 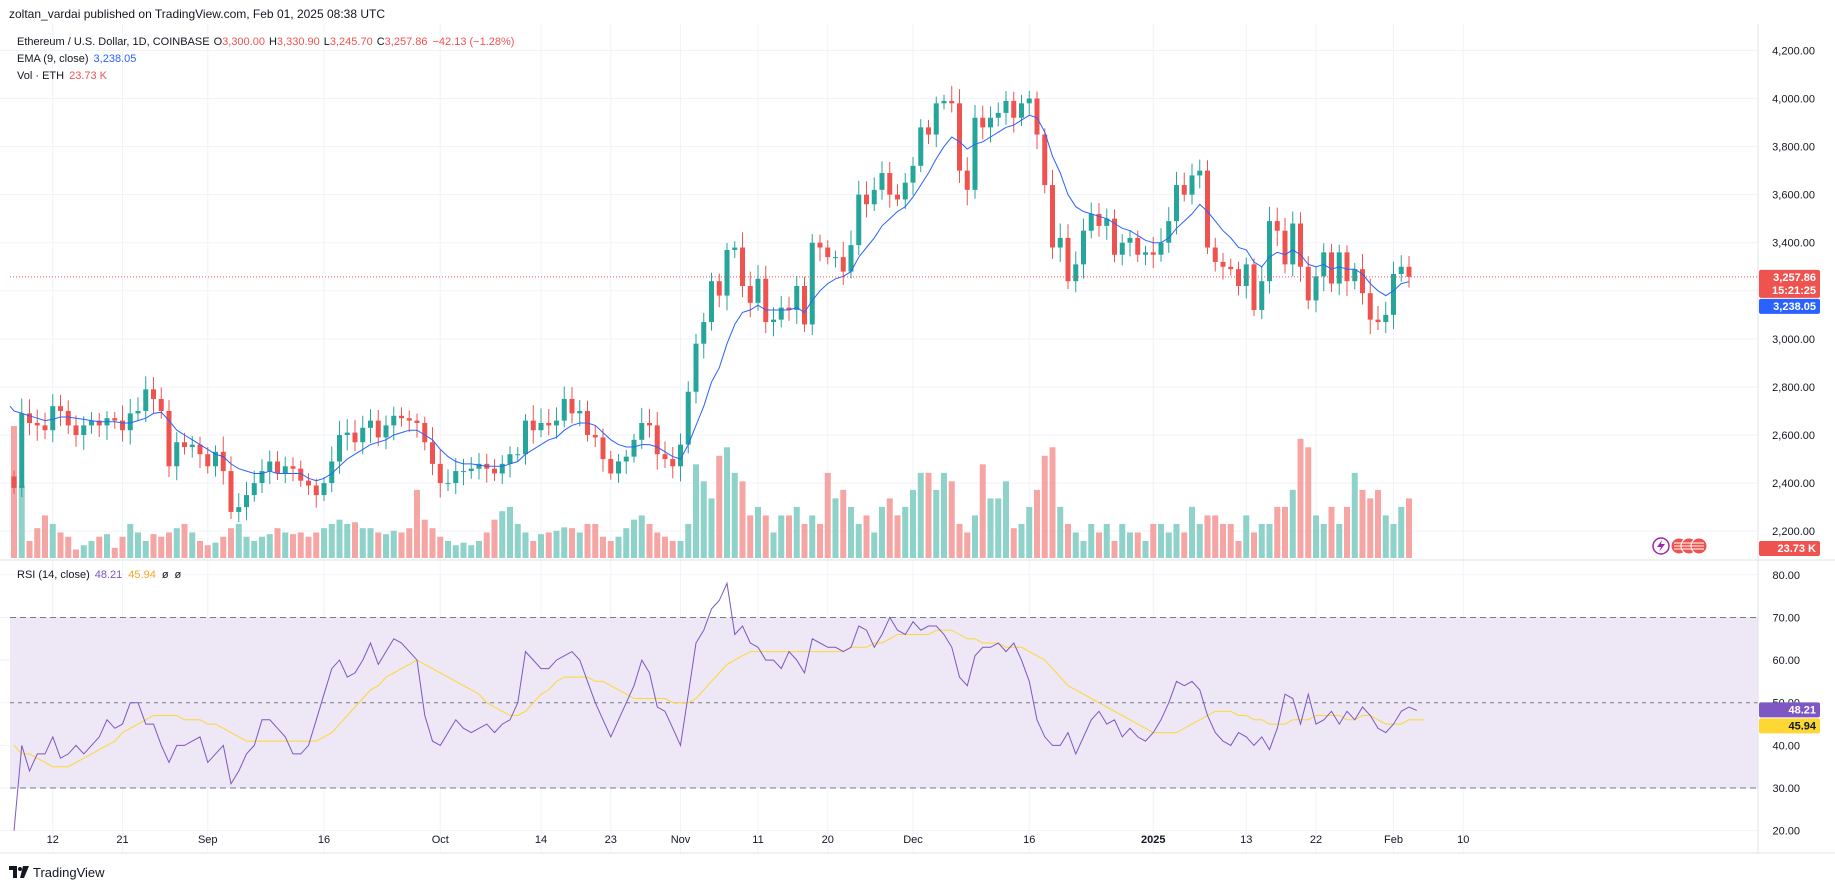 I want to click on rsi-legend: RSI (14, close) 48.21 45.94 ø ø, so click(x=99, y=575).